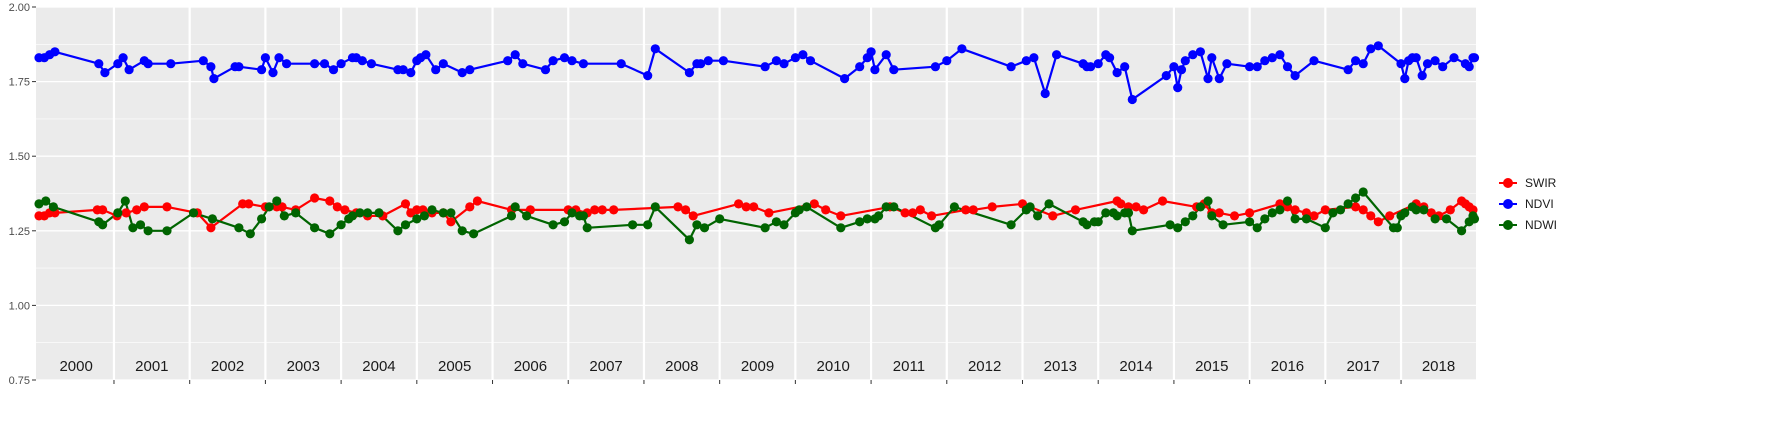 The height and width of the screenshot is (442, 1773). Describe the element at coordinates (1508, 183) in the screenshot. I see `legend-swir-marker` at that location.